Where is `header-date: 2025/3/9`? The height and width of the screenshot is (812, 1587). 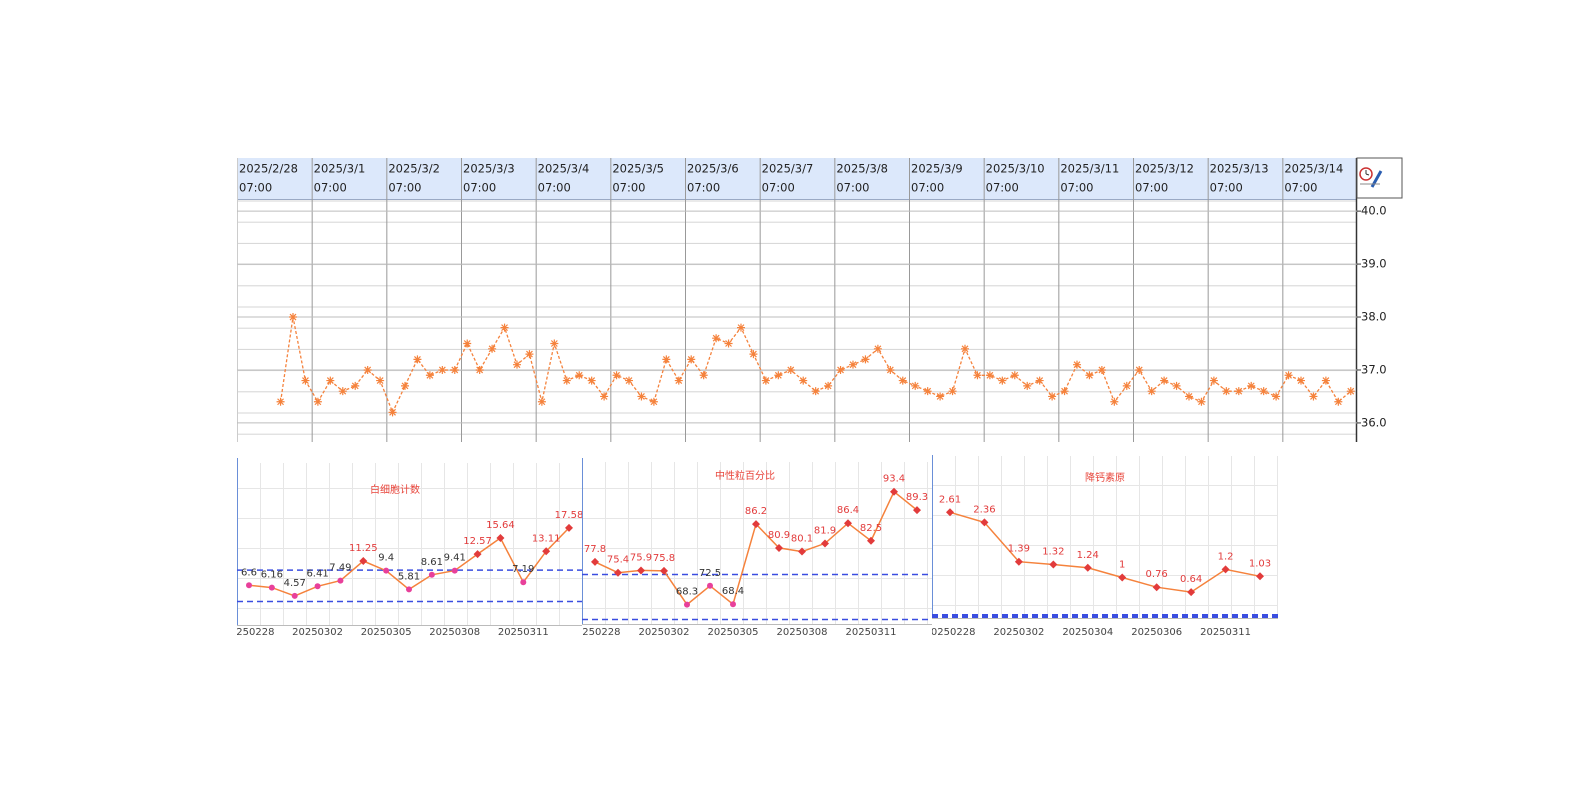
header-date: 2025/3/9 is located at coordinates (937, 169).